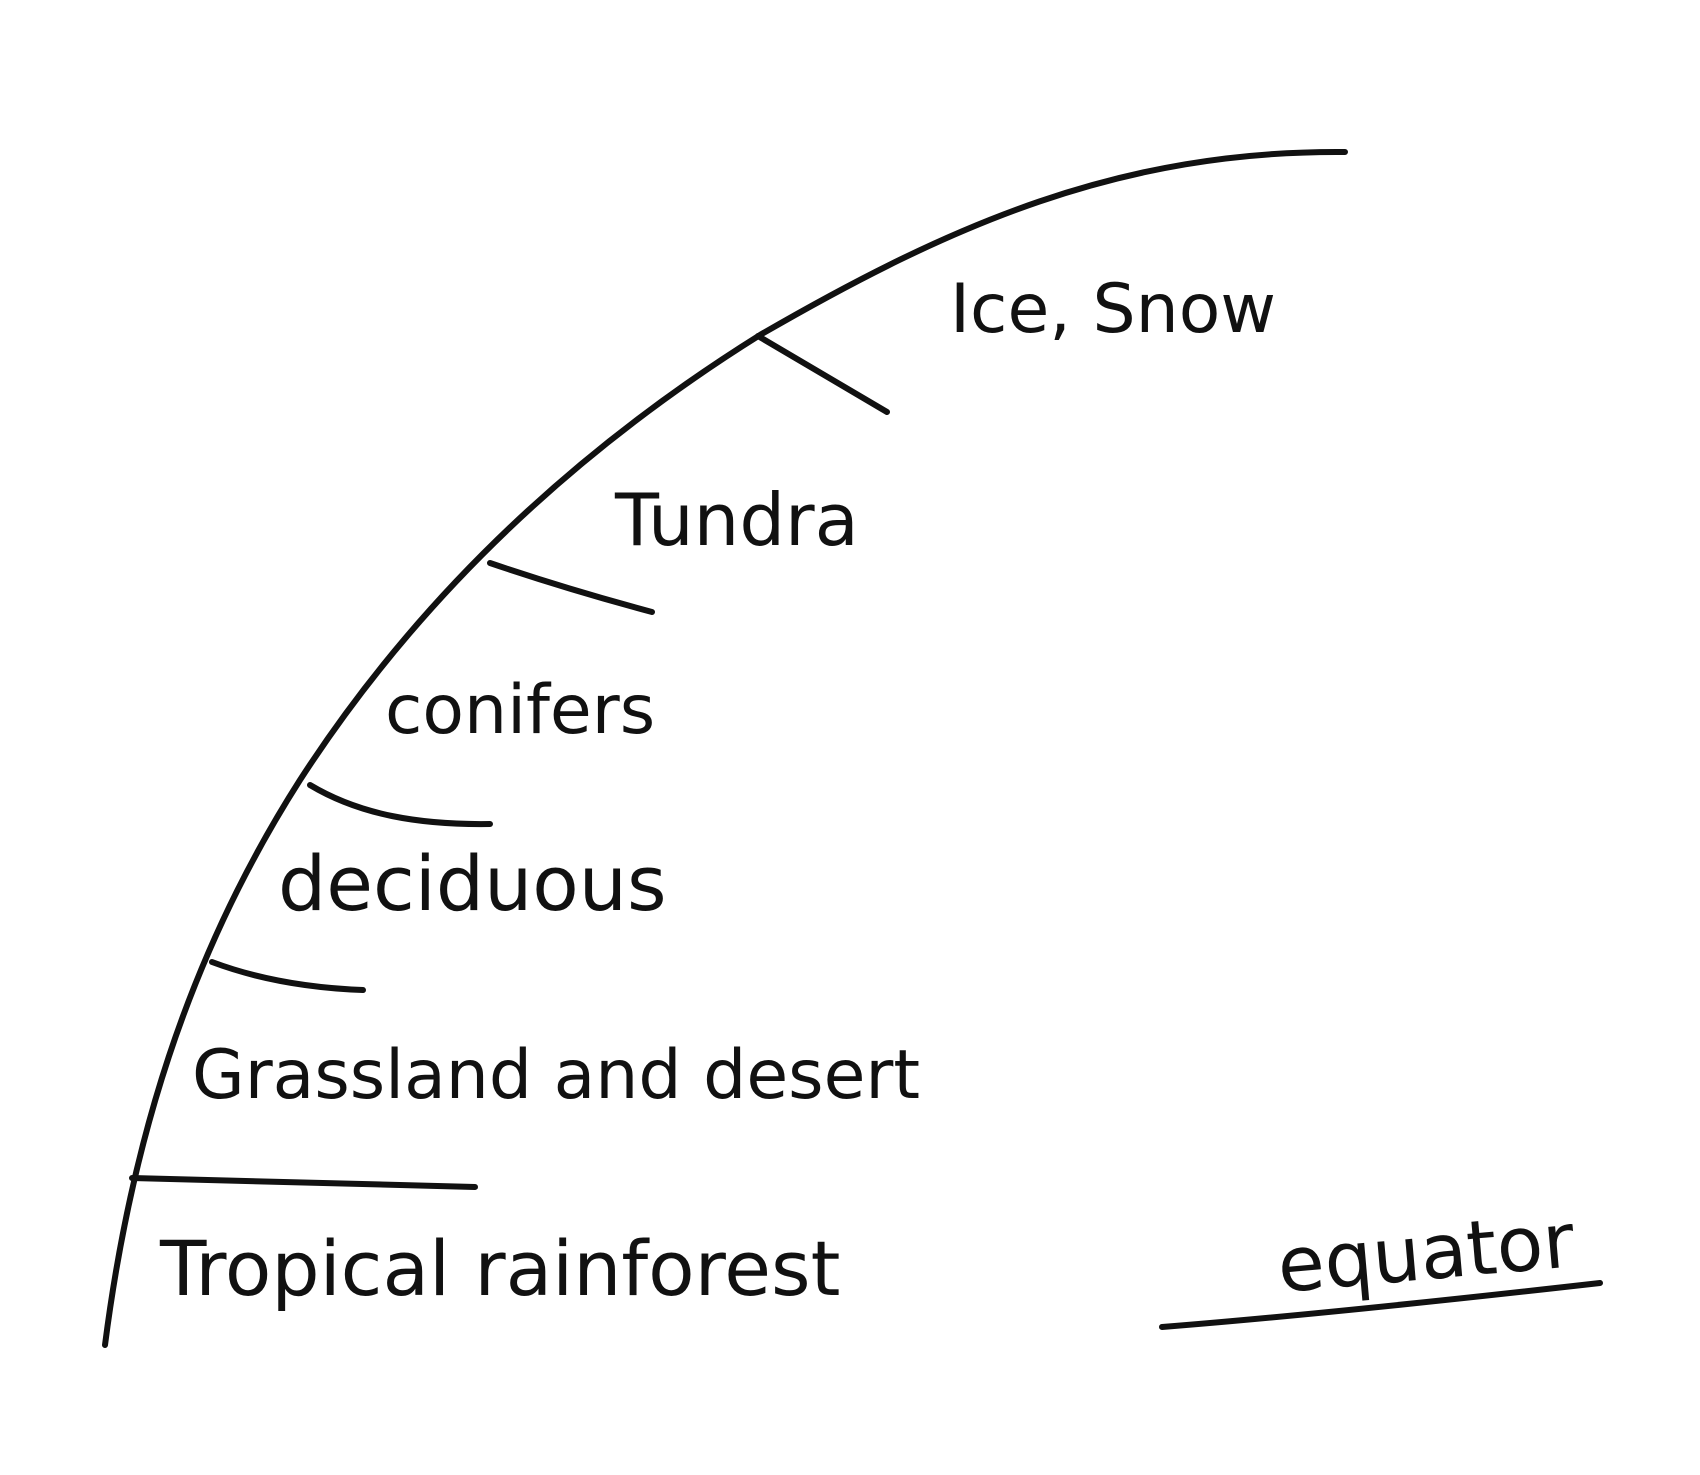  What do you see at coordinates (499, 1268) in the screenshot?
I see `zone-label-tropical-rainforest: Tropical rainforest` at bounding box center [499, 1268].